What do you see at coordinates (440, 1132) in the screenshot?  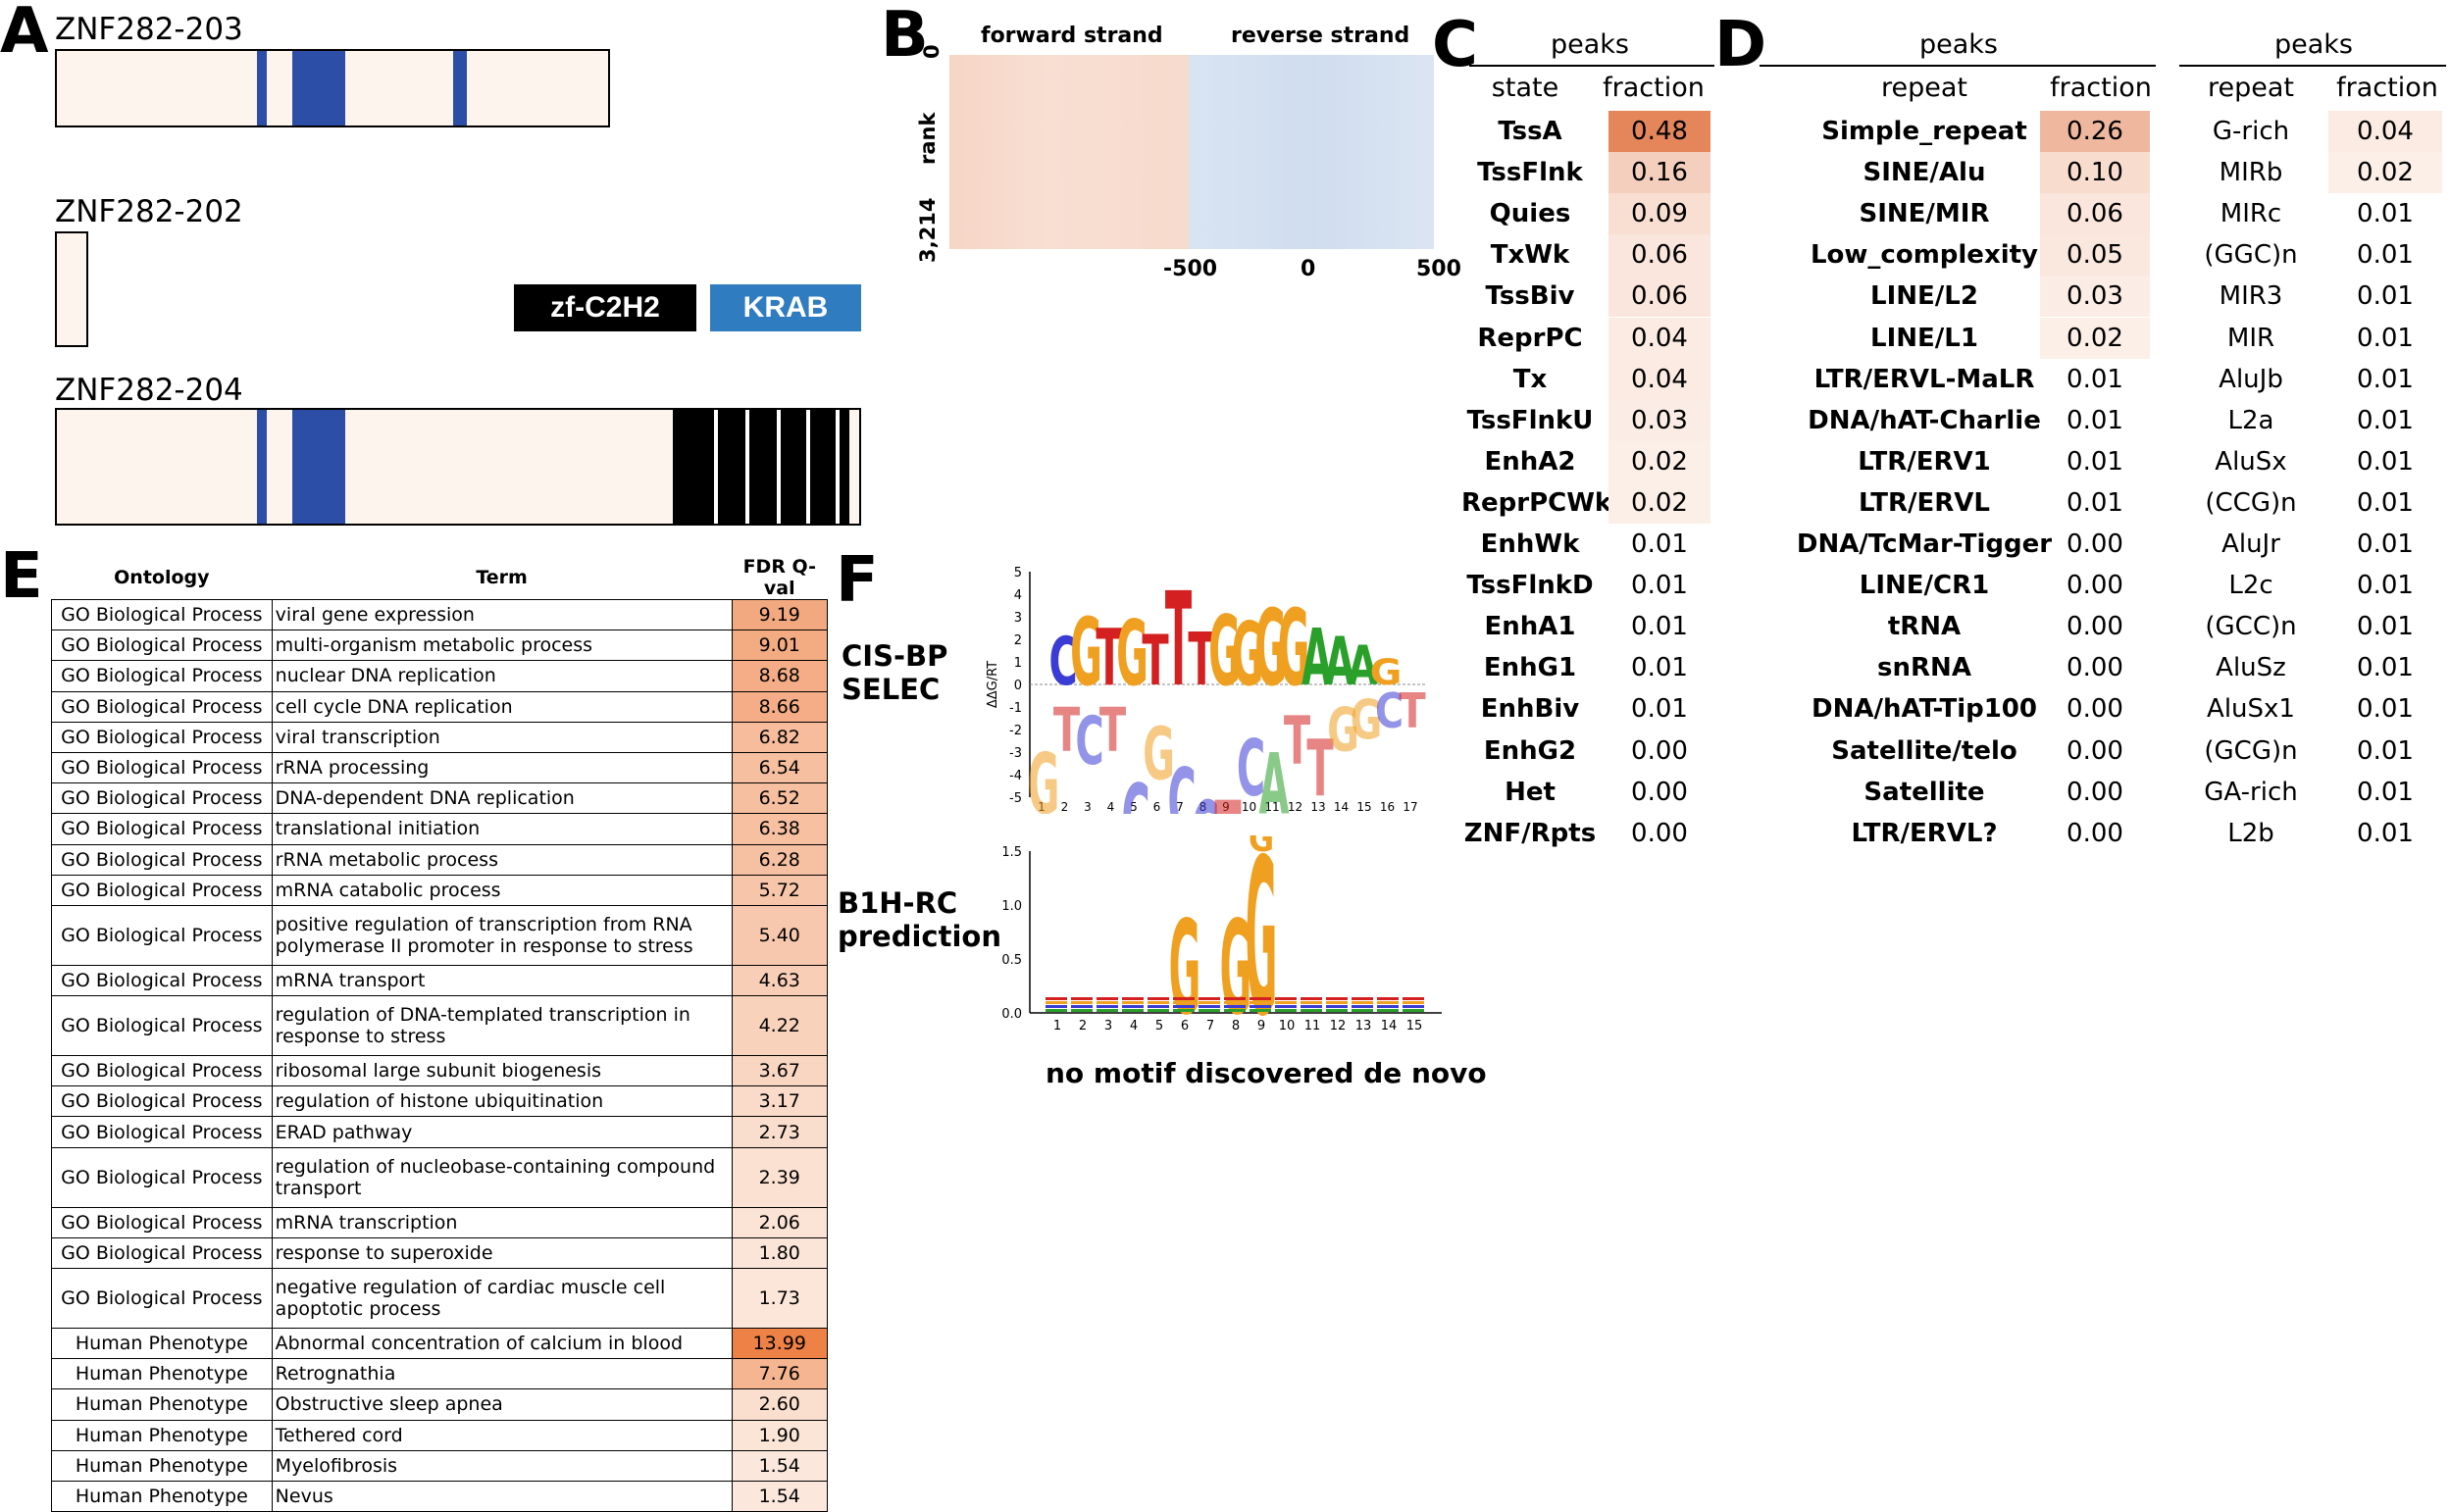 I see `go-table-row: GO Biological Process ERAD pathway 2.73` at bounding box center [440, 1132].